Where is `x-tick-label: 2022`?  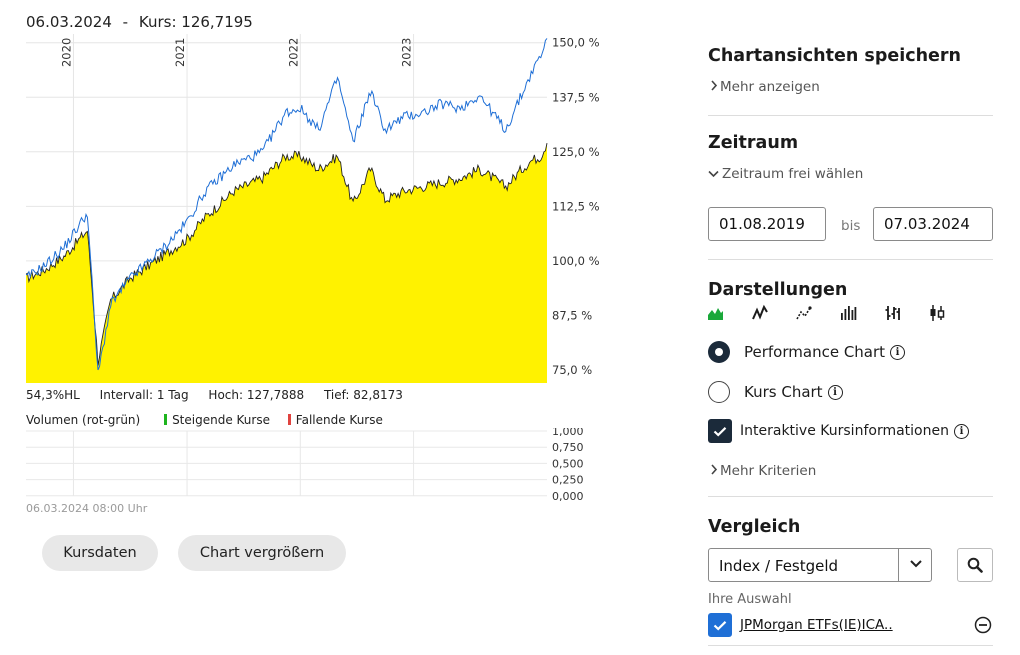
x-tick-label: 2022 is located at coordinates (293, 52).